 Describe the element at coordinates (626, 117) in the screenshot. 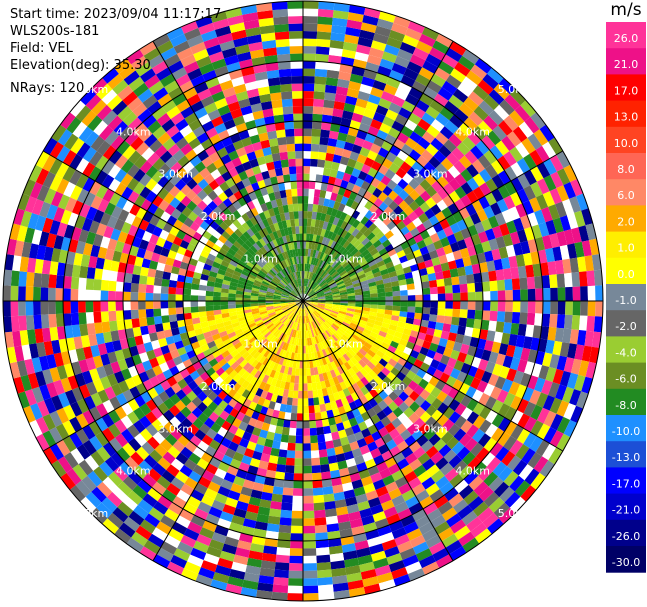

I see `colorbar-tick-label: 13.0` at that location.